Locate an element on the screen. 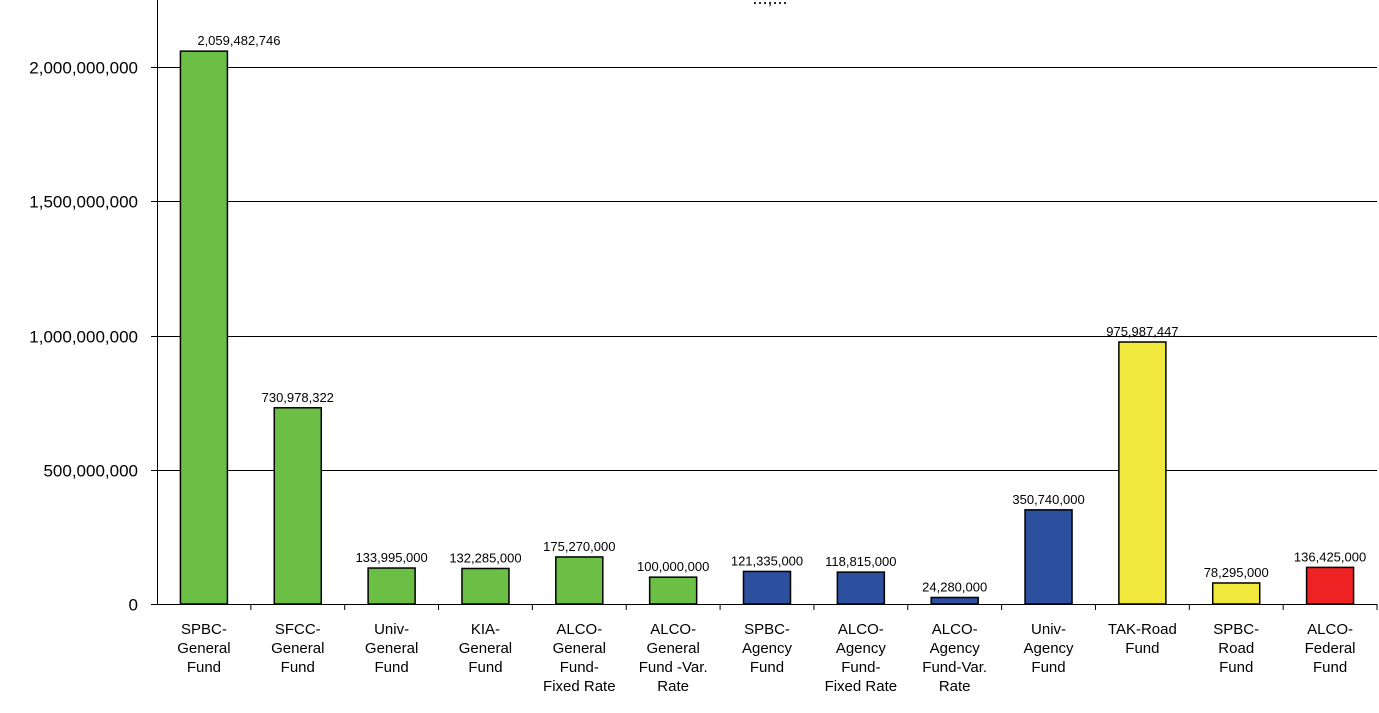 This screenshot has width=1379, height=713. x-tick-label: SPBC-Agency Fund is located at coordinates (767, 648).